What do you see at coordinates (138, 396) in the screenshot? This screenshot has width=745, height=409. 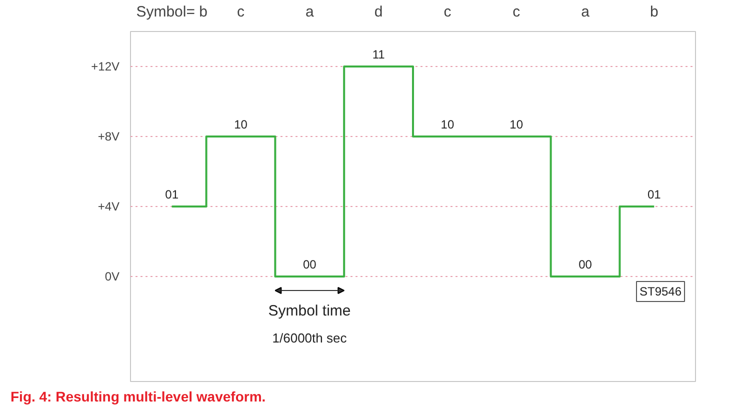 I see `text: Fig. 4: Resulting multi-level waveform.` at bounding box center [138, 396].